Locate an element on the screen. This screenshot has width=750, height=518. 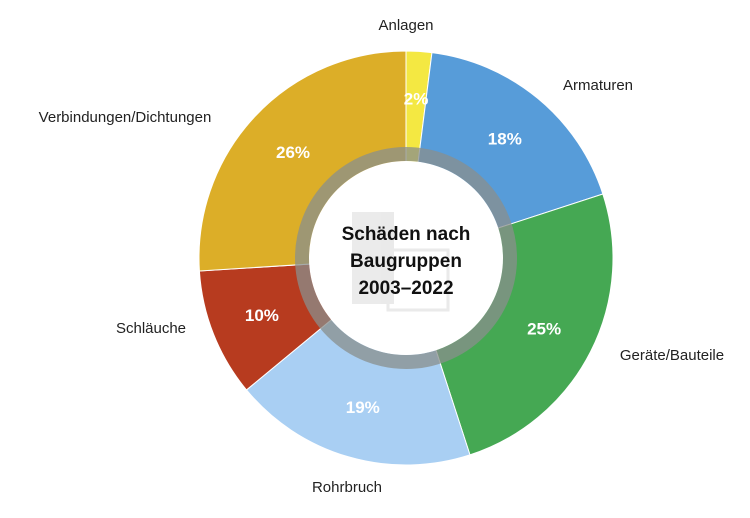
slice-category-label: Schläuche is located at coordinates (151, 328).